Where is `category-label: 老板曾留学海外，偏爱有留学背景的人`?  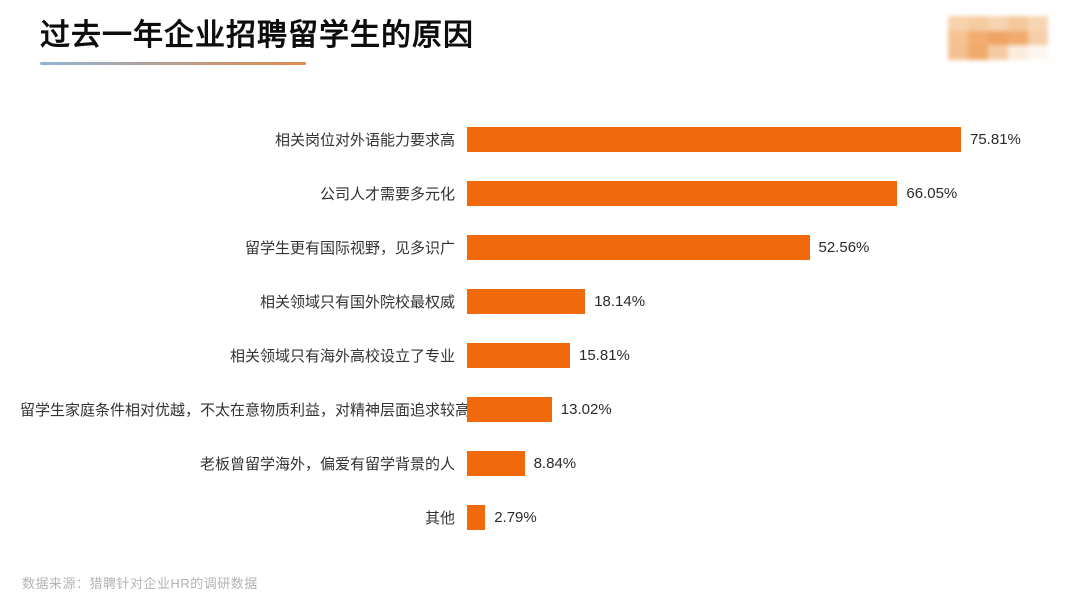 category-label: 老板曾留学海外，偏爱有留学背景的人 is located at coordinates (327, 464).